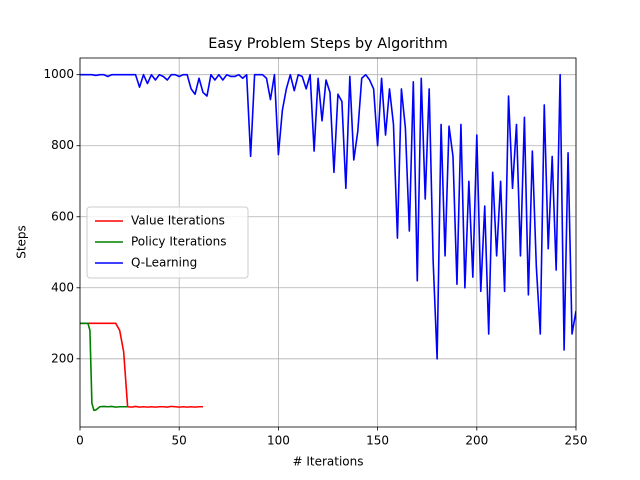 This screenshot has height=480, width=640. What do you see at coordinates (327, 44) in the screenshot?
I see `chart-title: Easy Problem Steps by Algorithm` at bounding box center [327, 44].